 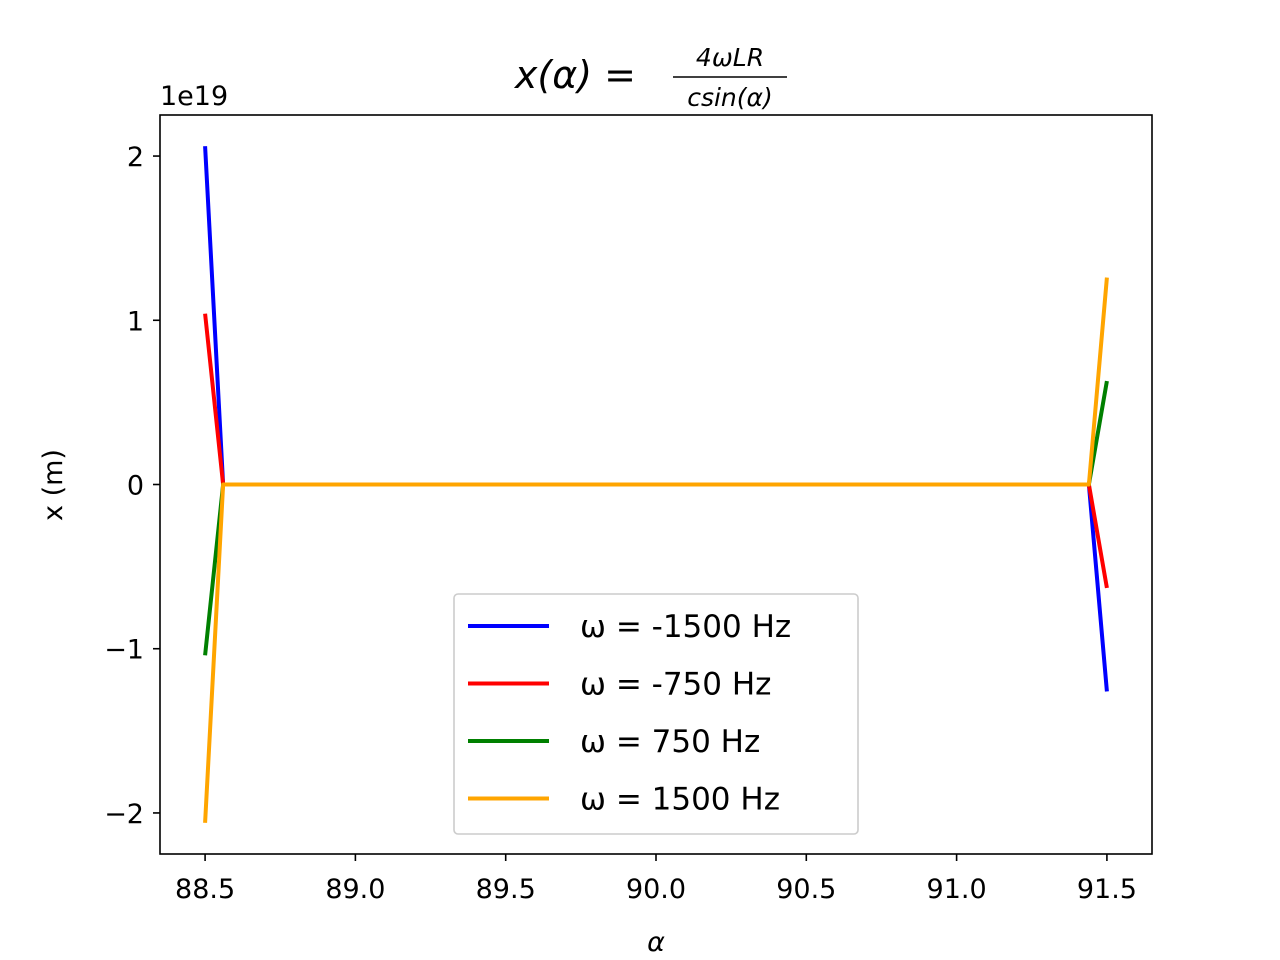 What do you see at coordinates (650, 77) in the screenshot?
I see `chart-title: x(α) = 4ωLR csin(α)` at bounding box center [650, 77].